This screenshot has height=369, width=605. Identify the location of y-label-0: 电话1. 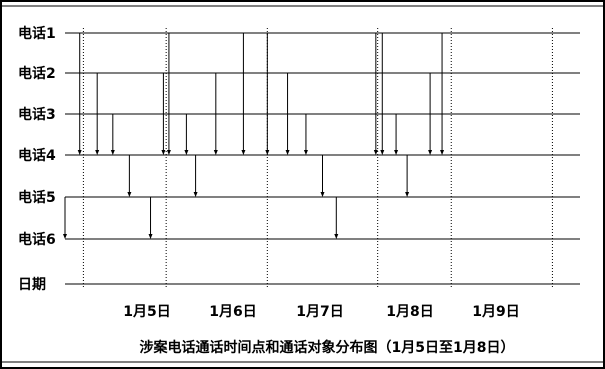
(37, 33).